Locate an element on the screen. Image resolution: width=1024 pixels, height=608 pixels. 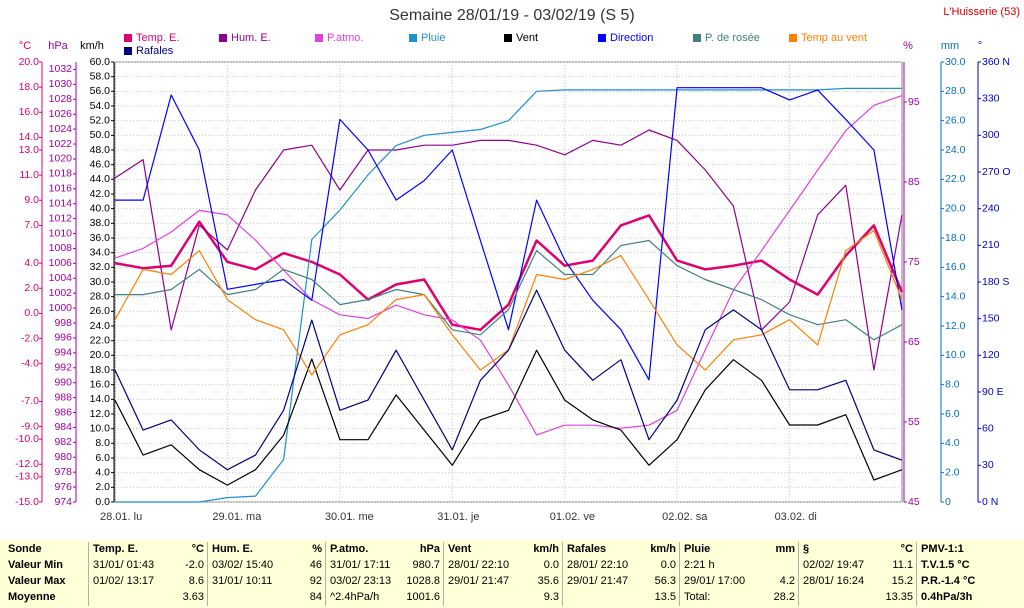
cell-value: 92 is located at coordinates (315, 581).